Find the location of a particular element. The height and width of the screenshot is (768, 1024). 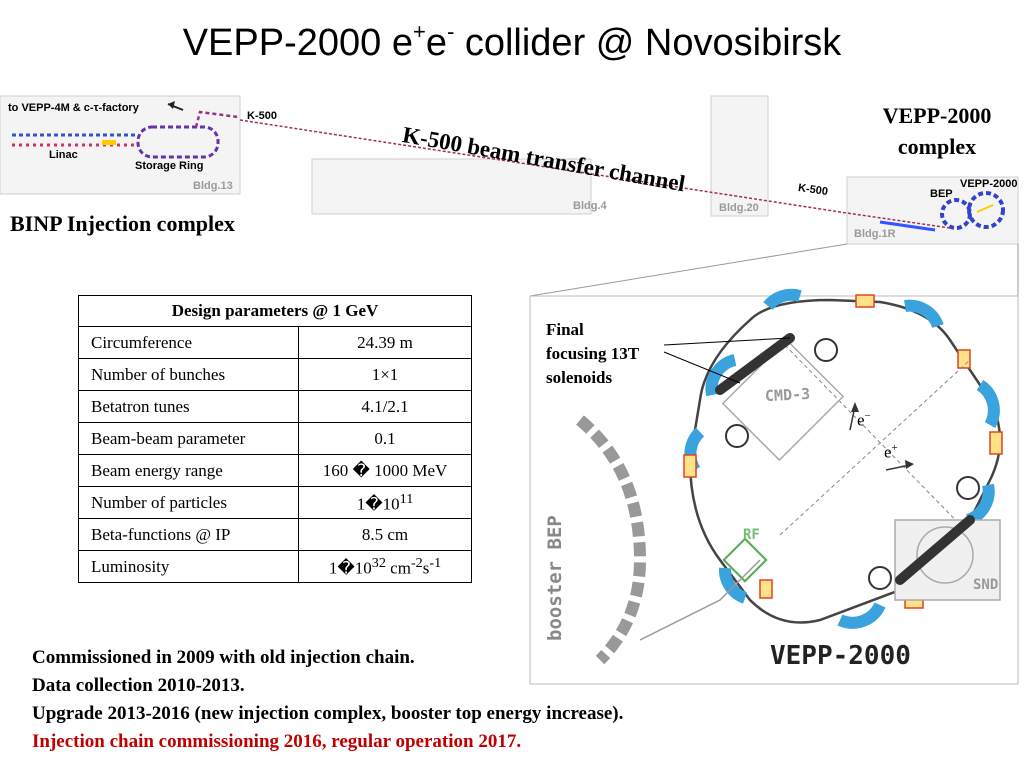

table-header-row: Design parameters @ 1 GeV is located at coordinates (275, 311).